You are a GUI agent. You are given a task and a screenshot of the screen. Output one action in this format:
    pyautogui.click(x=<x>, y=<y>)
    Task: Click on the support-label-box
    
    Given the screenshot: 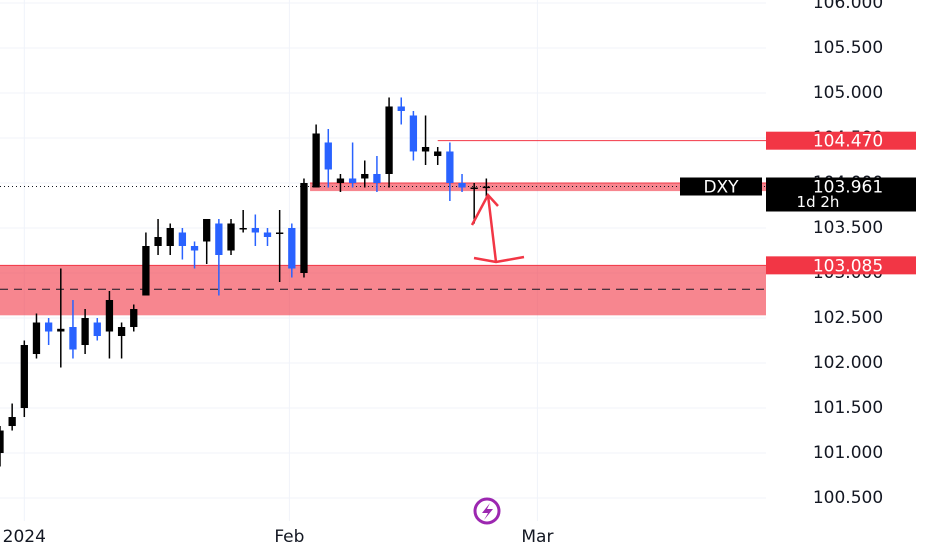 What is the action you would take?
    pyautogui.click(x=841, y=265)
    